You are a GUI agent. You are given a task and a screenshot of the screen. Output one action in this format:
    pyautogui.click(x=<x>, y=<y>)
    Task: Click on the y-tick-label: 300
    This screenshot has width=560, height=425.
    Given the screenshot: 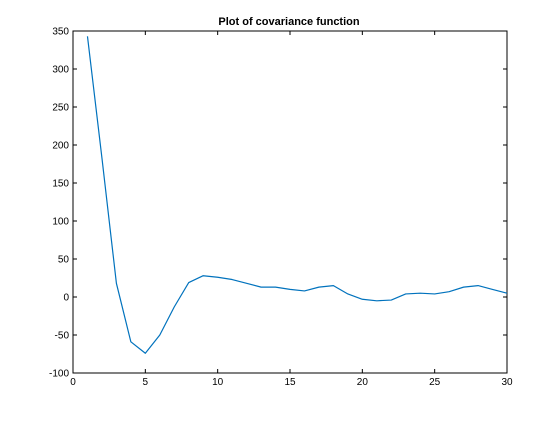 What is the action you would take?
    pyautogui.click(x=60, y=70)
    